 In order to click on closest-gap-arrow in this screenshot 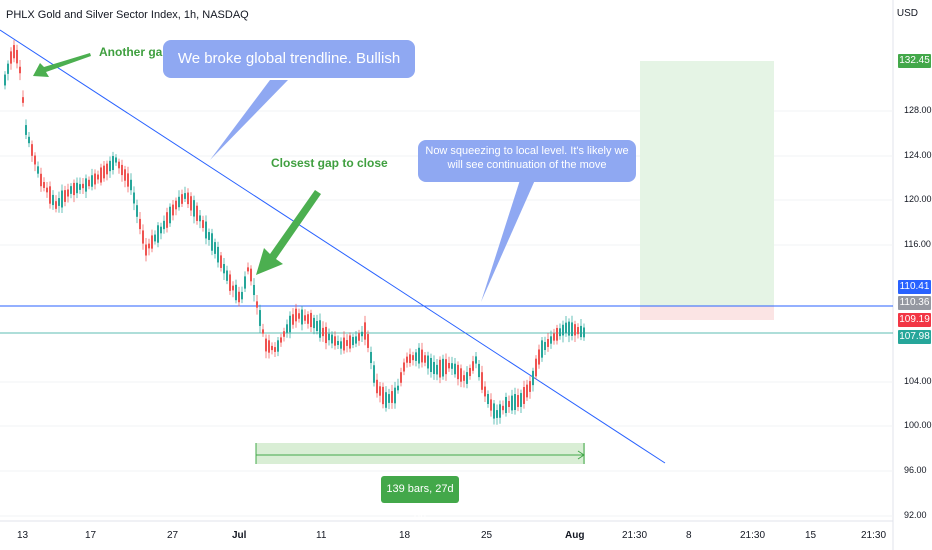, I will do `click(288, 232)`.